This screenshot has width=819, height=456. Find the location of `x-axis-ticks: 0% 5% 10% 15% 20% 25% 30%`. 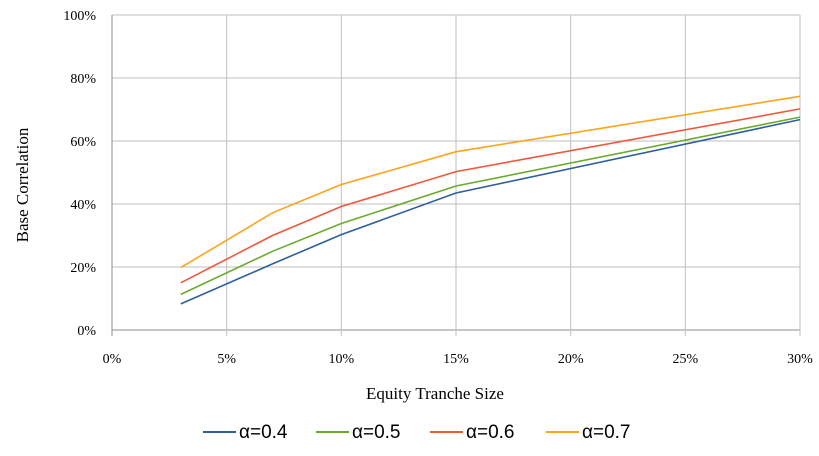

x-axis-ticks: 0% 5% 10% 15% 20% 25% 30% is located at coordinates (458, 359).